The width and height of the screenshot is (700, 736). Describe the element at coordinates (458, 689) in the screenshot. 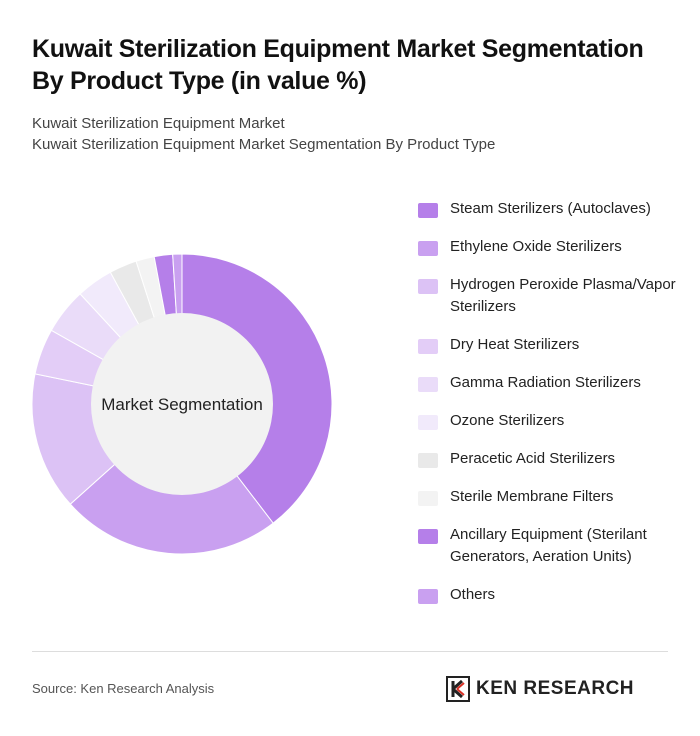

I see `ken-logo-icon` at that location.